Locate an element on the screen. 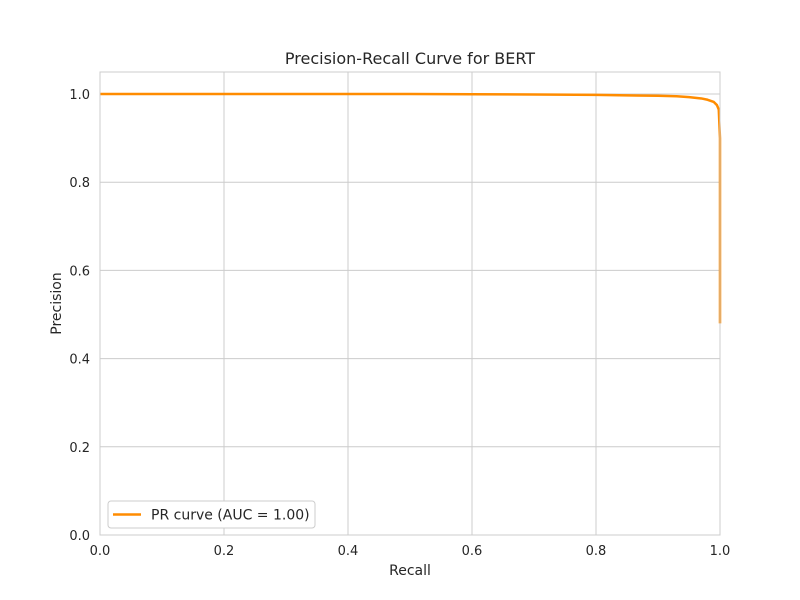 The height and width of the screenshot is (600, 800). legend: PR curve (AUC = 1.00) is located at coordinates (211, 514).